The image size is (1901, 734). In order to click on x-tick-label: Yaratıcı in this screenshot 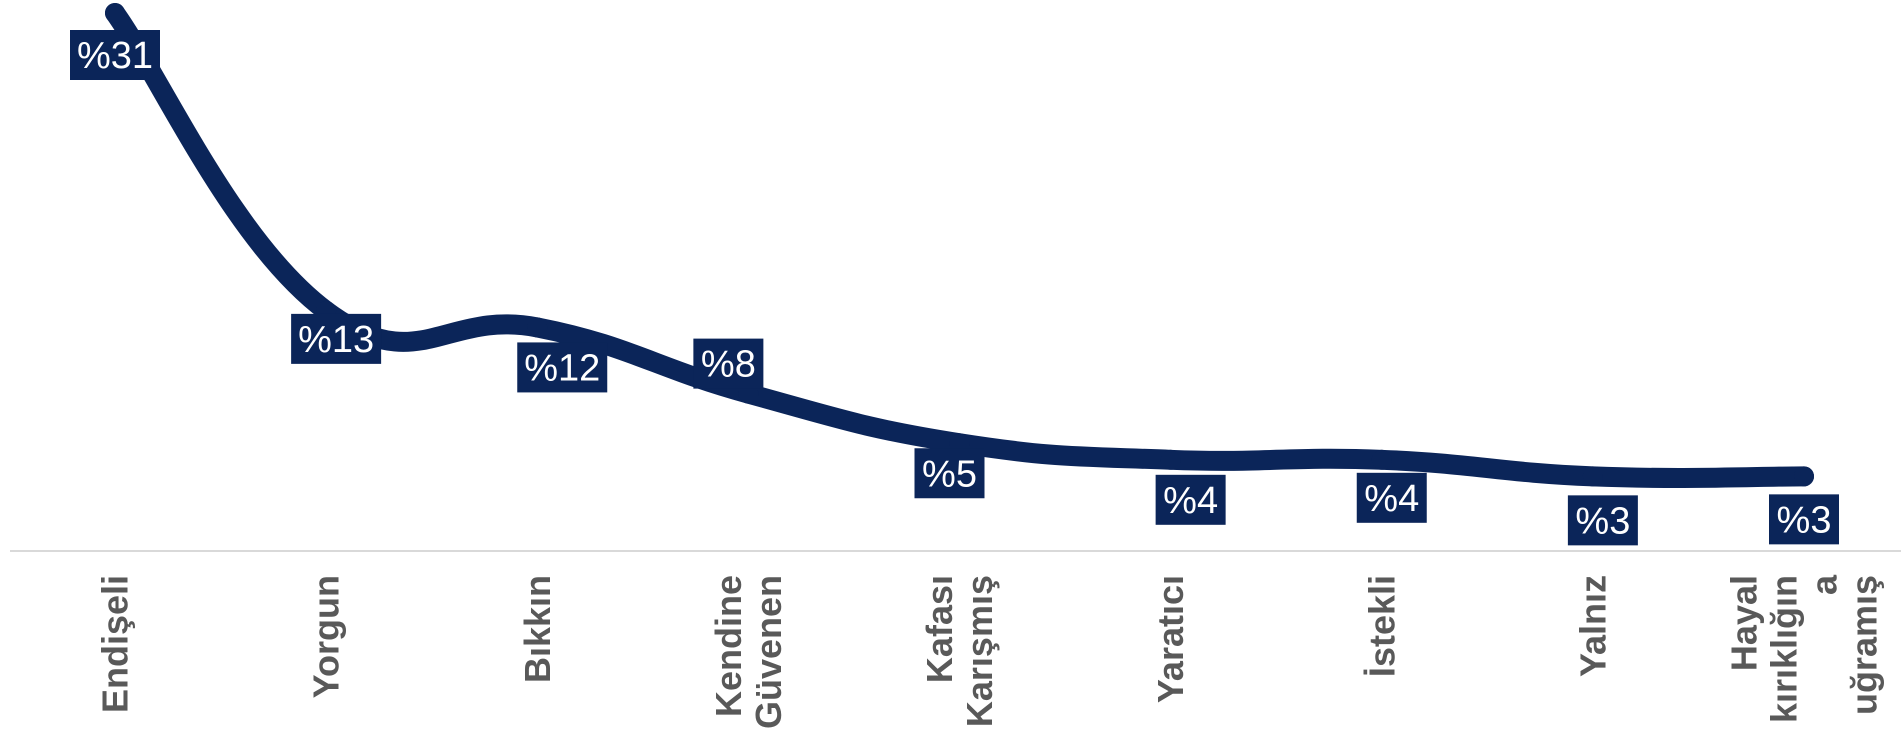, I will do `click(1170, 639)`.